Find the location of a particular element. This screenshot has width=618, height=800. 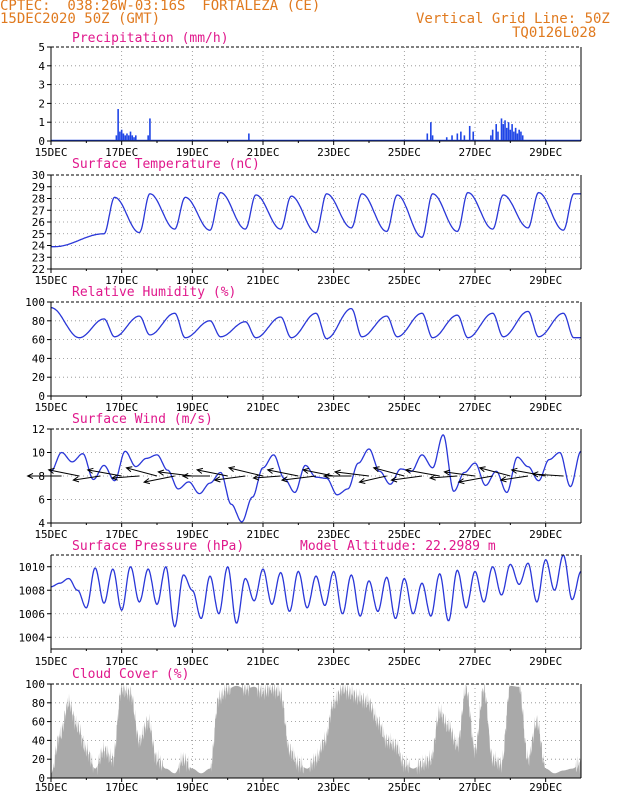

pressure-line is located at coordinates (316, 591).